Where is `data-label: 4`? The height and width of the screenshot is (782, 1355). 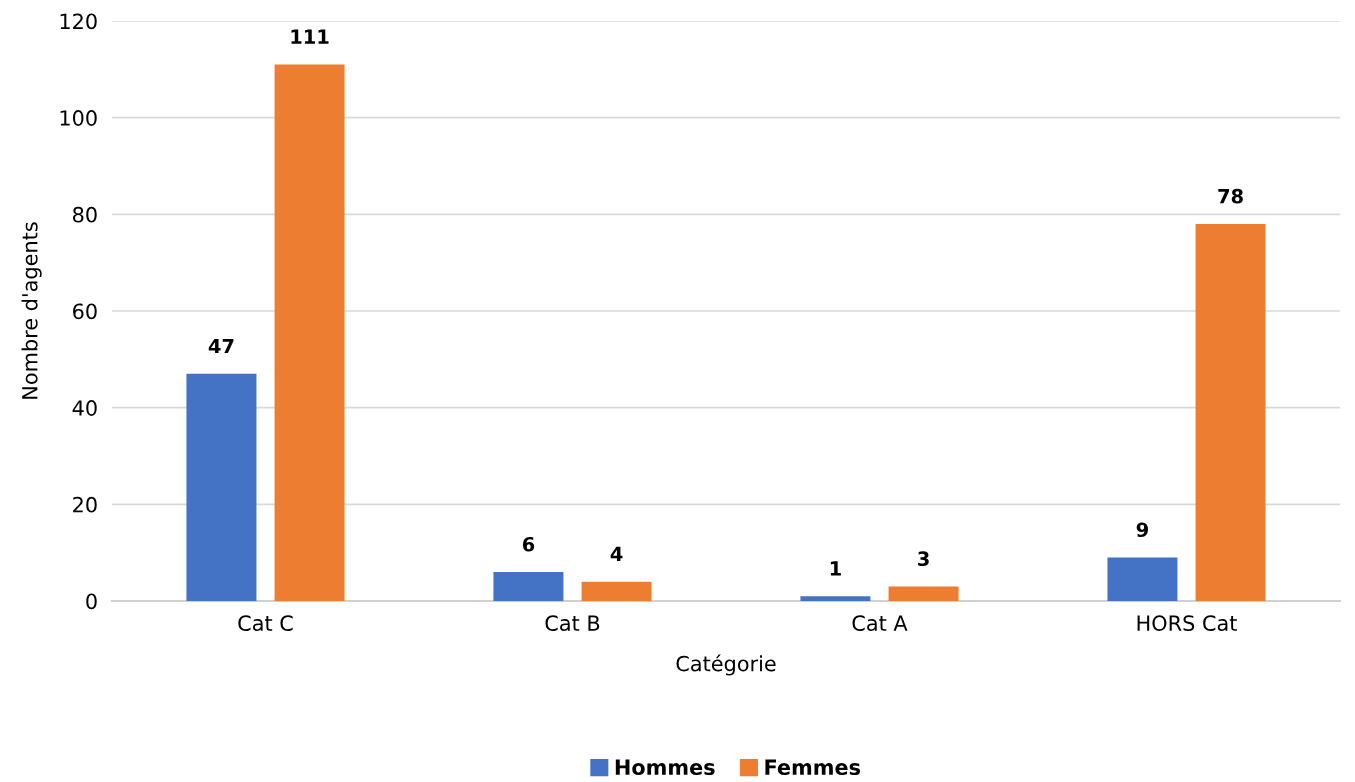 data-label: 4 is located at coordinates (616, 553).